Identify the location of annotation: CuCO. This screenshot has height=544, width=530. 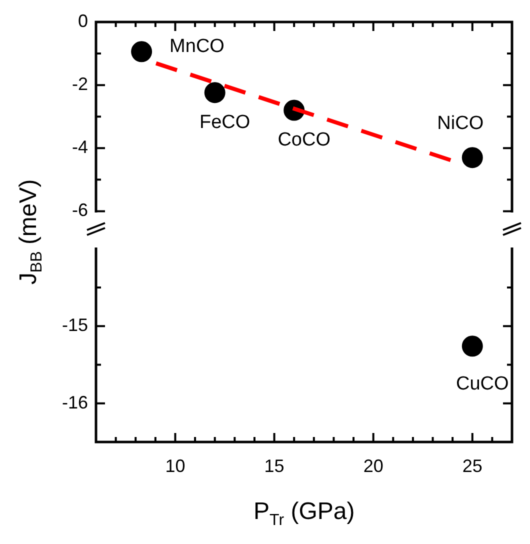
(482, 383).